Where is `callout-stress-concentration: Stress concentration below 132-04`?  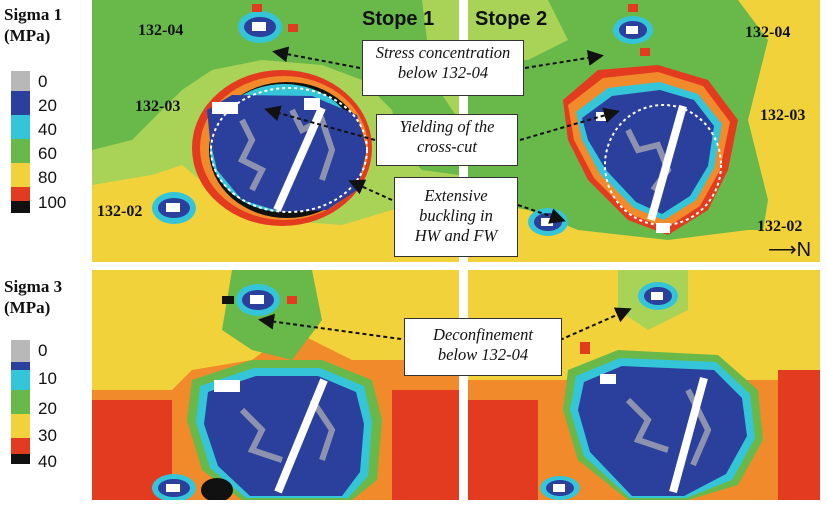 callout-stress-concentration: Stress concentration below 132-04 is located at coordinates (443, 68).